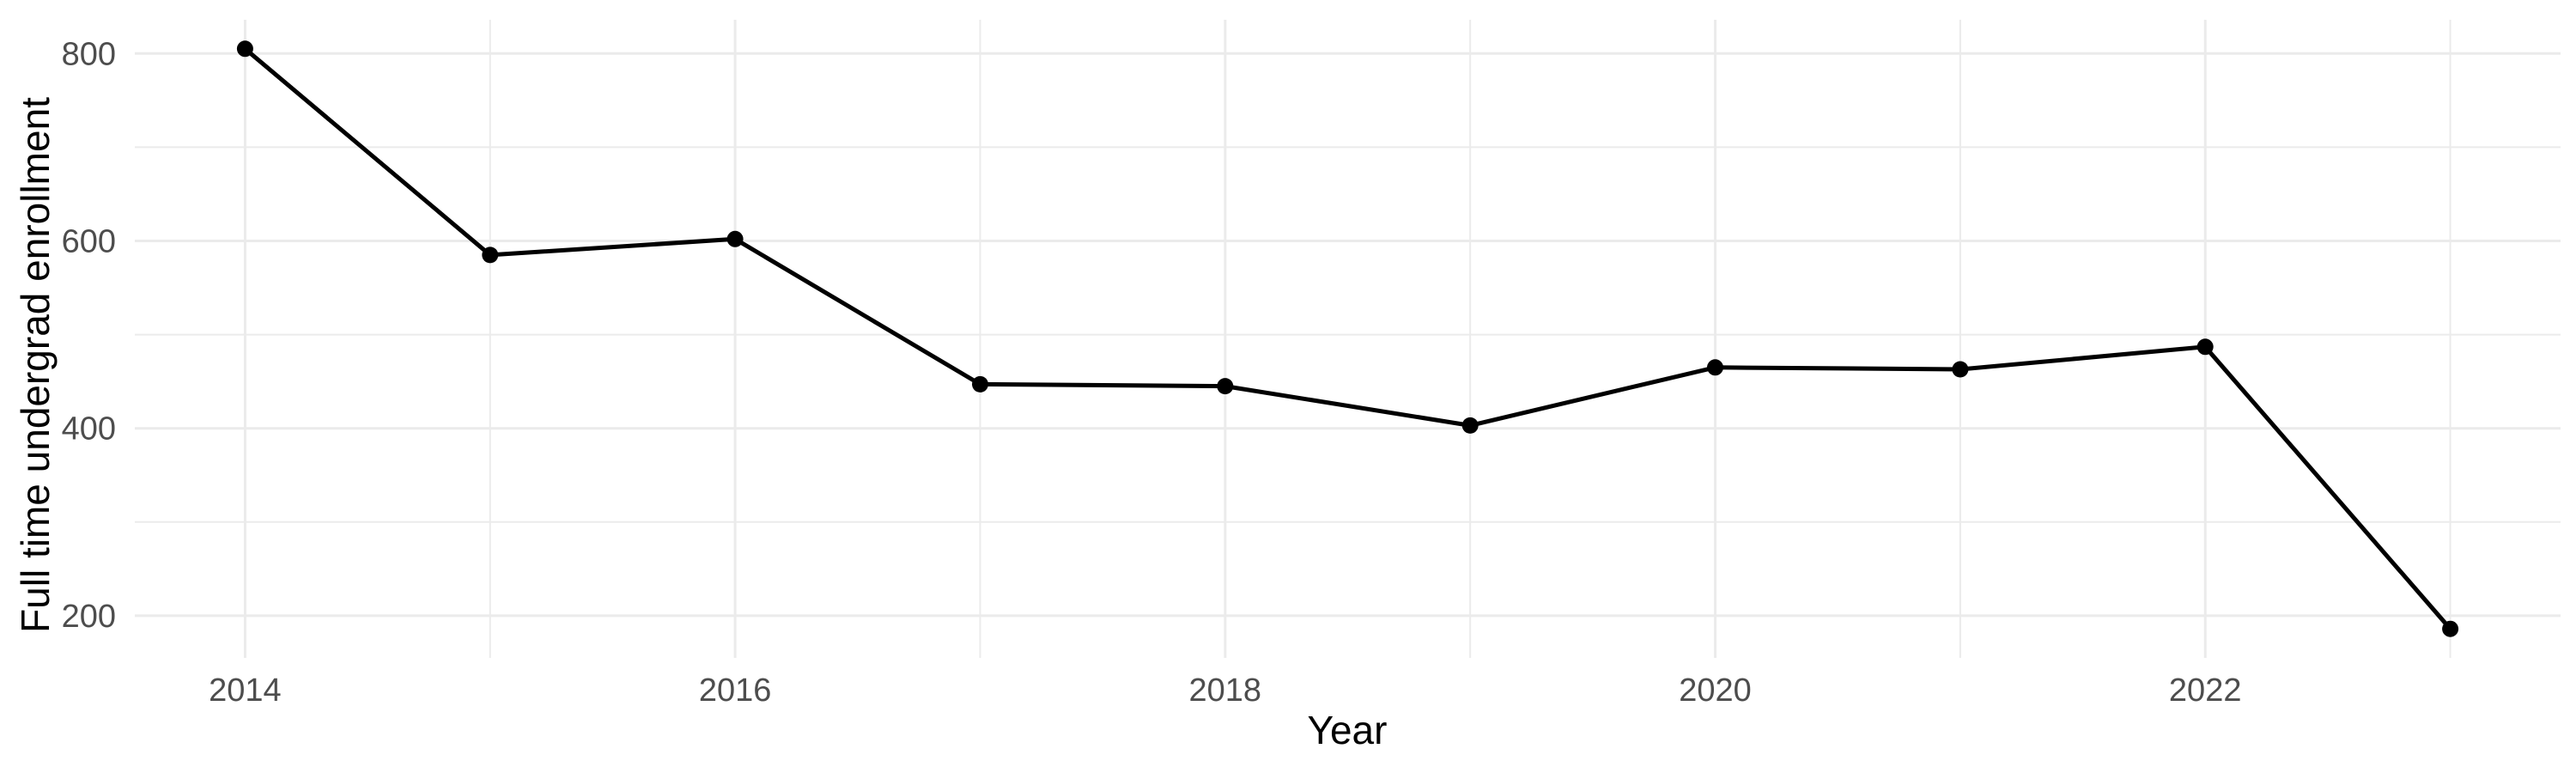  Describe the element at coordinates (89, 617) in the screenshot. I see `y-tick-label-200: 200` at that location.